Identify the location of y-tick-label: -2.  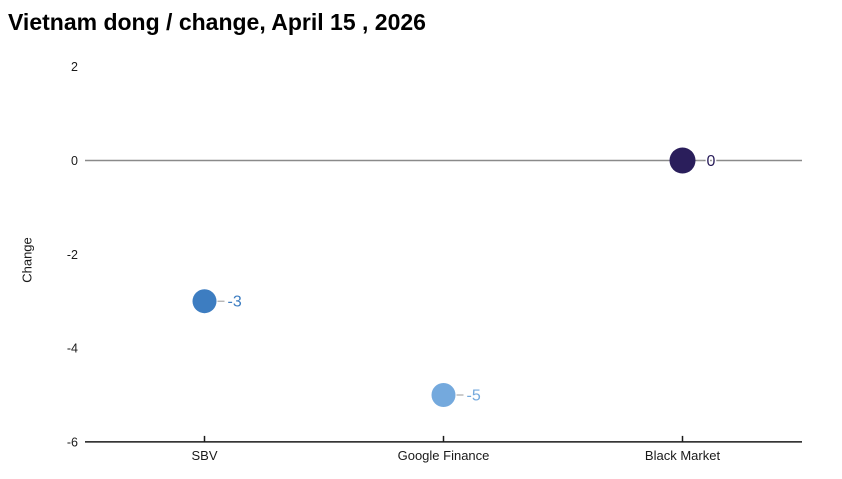
(72, 255).